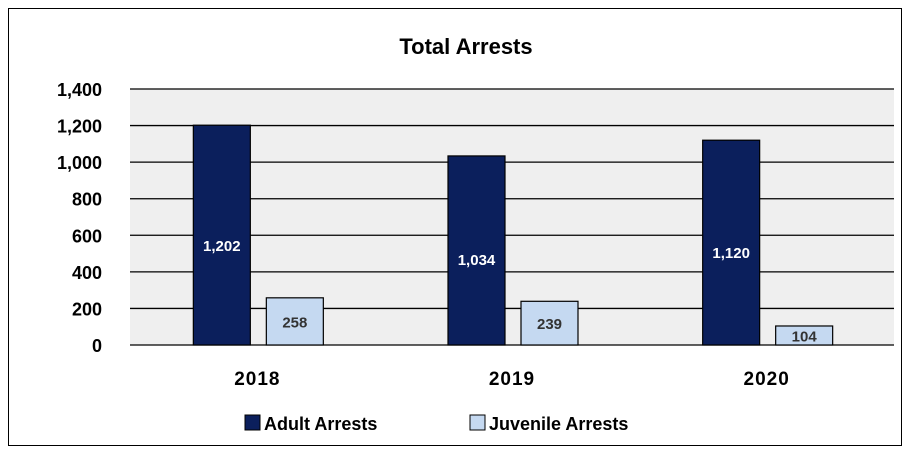  Describe the element at coordinates (477, 422) in the screenshot. I see `legend-swatch-juvenile` at that location.